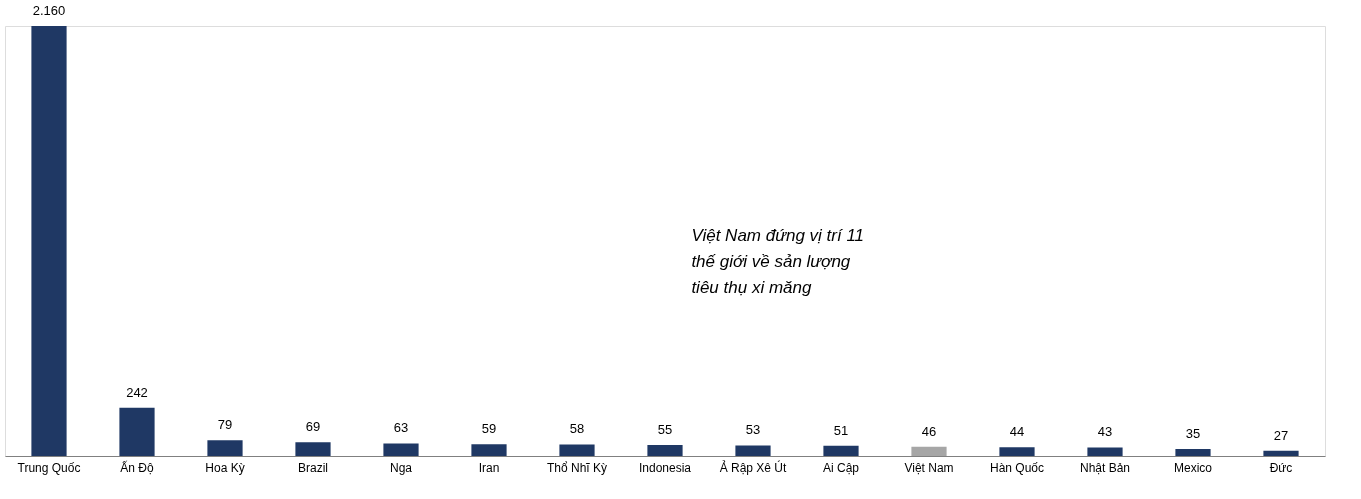 This screenshot has width=1361, height=499. Describe the element at coordinates (577, 429) in the screenshot. I see `data-label: 58` at that location.